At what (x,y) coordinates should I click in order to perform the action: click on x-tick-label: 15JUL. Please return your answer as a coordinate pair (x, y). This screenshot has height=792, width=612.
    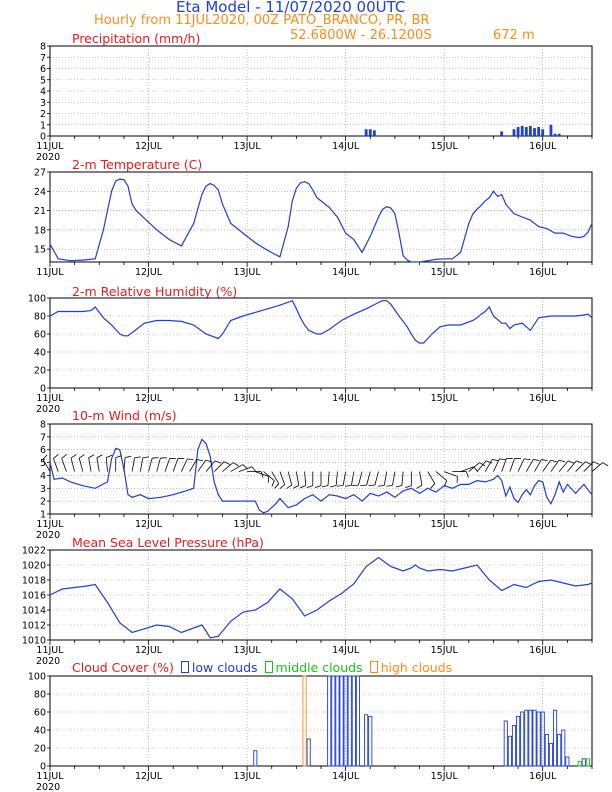
    Looking at the image, I should click on (445, 272).